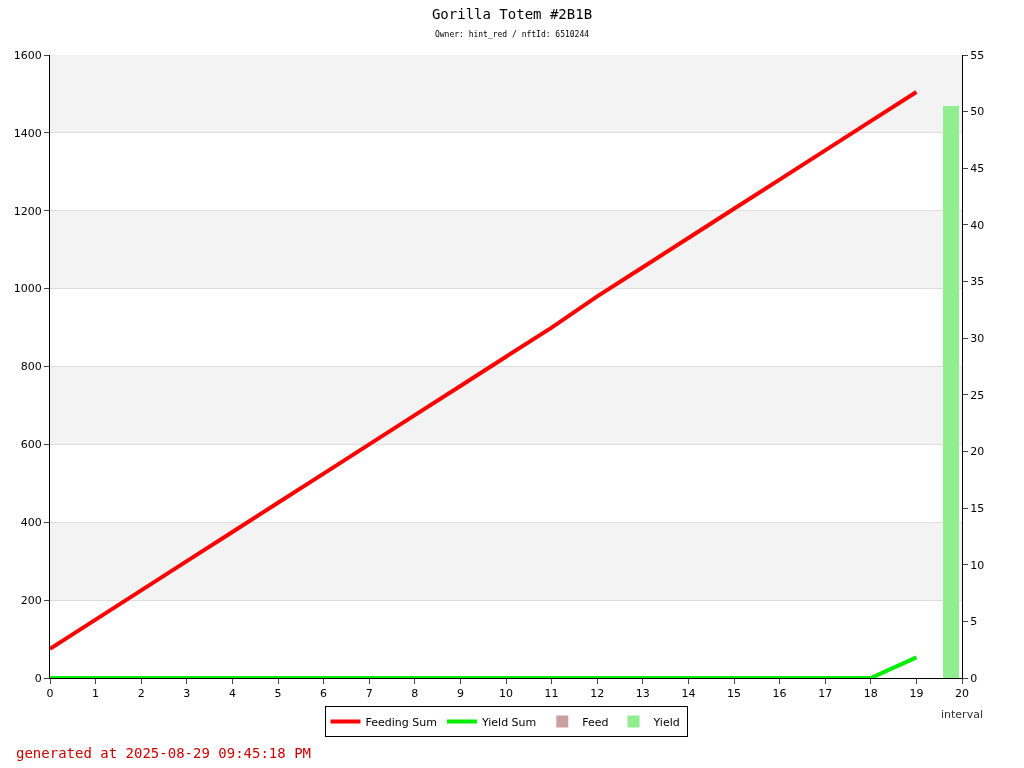 Image resolution: width=1024 pixels, height=768 pixels. Describe the element at coordinates (977, 112) in the screenshot. I see `y2-tick-label: 50` at that location.